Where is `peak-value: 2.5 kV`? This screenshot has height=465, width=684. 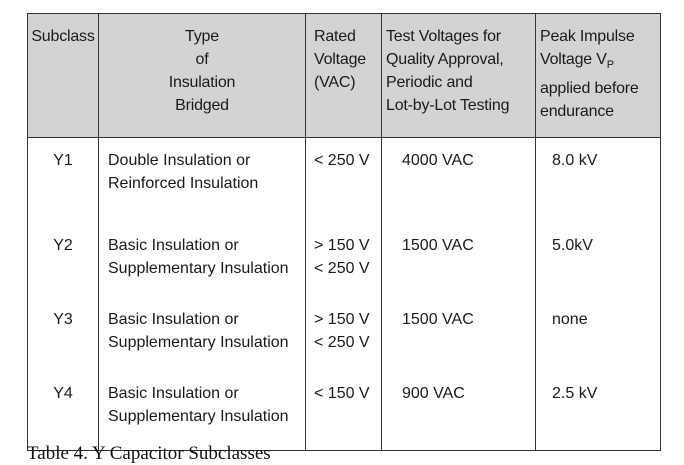 peak-value: 2.5 kV is located at coordinates (575, 393).